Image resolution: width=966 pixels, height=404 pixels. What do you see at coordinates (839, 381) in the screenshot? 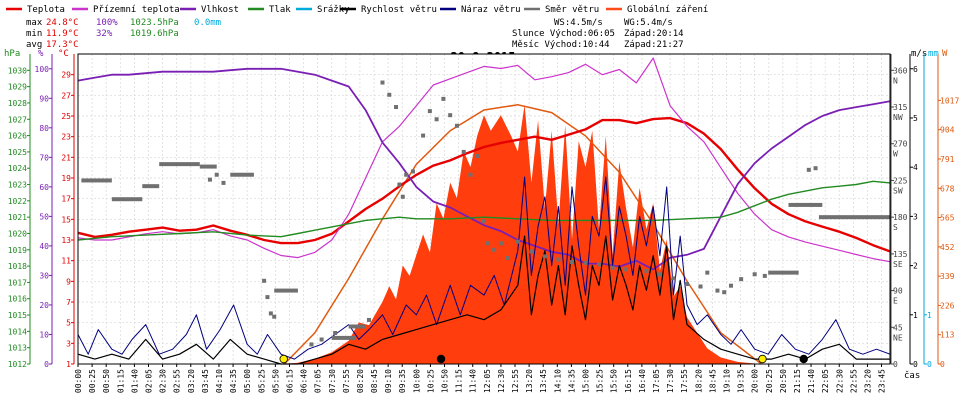
I see `x-tick-label-54: 22:30` at bounding box center [839, 381].